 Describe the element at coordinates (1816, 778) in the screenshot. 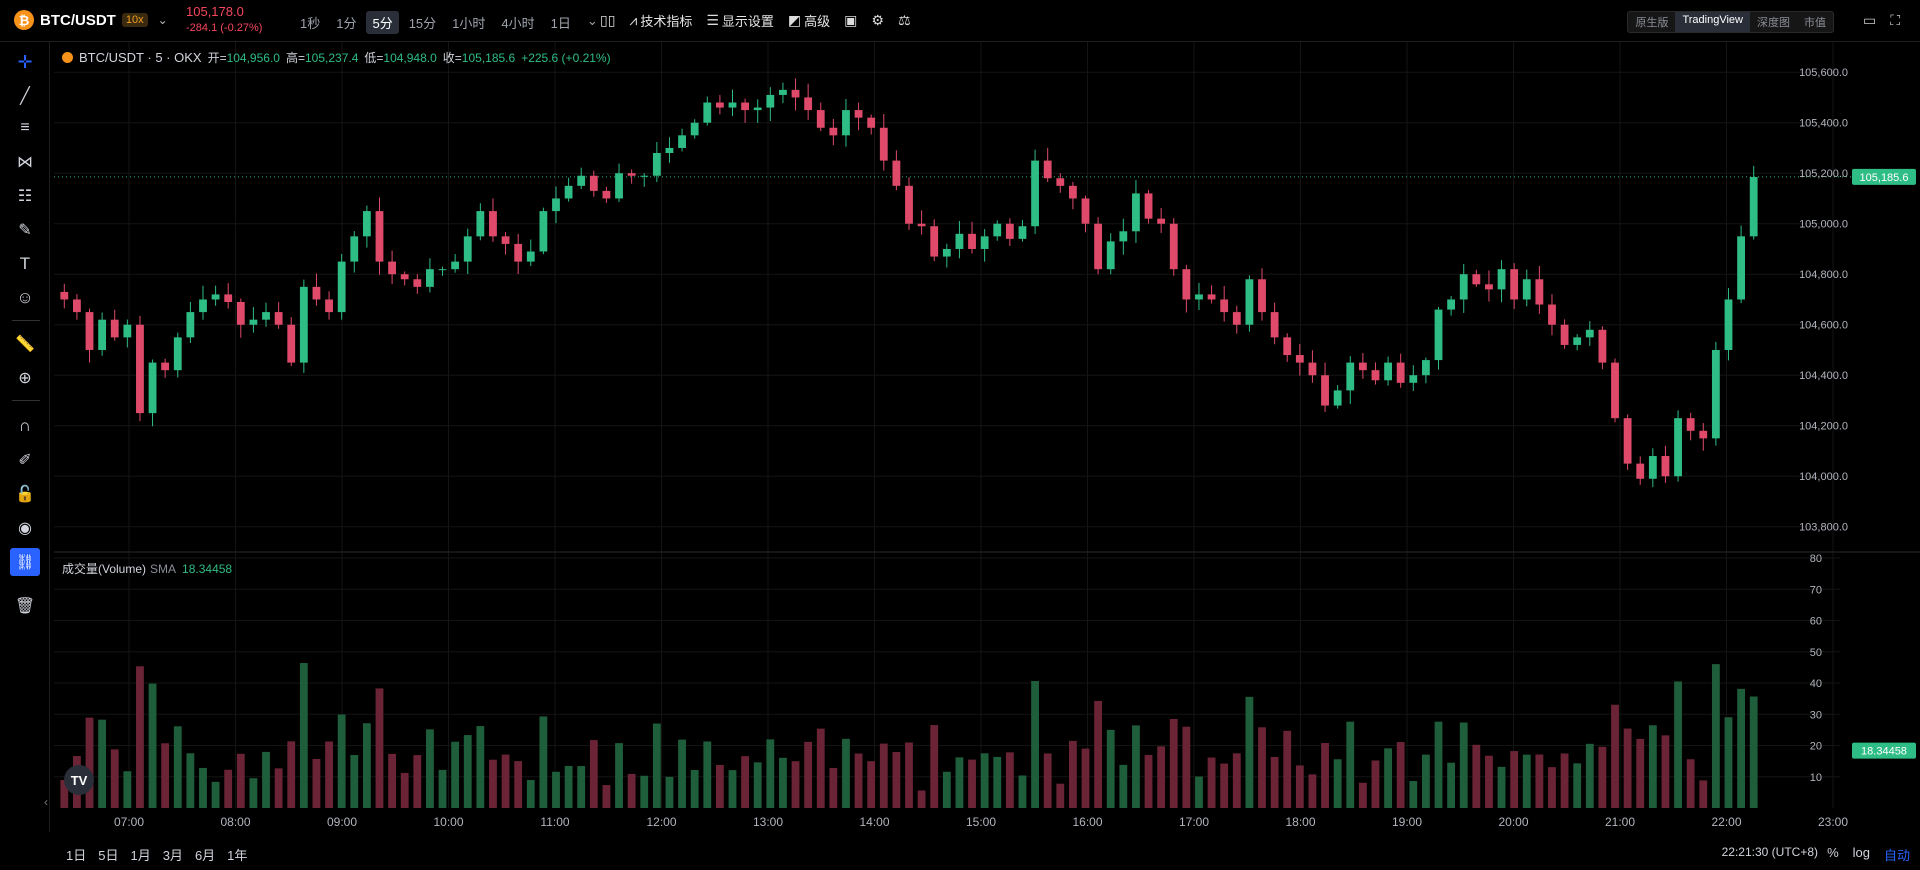

I see `volume-tick-label: 10` at that location.